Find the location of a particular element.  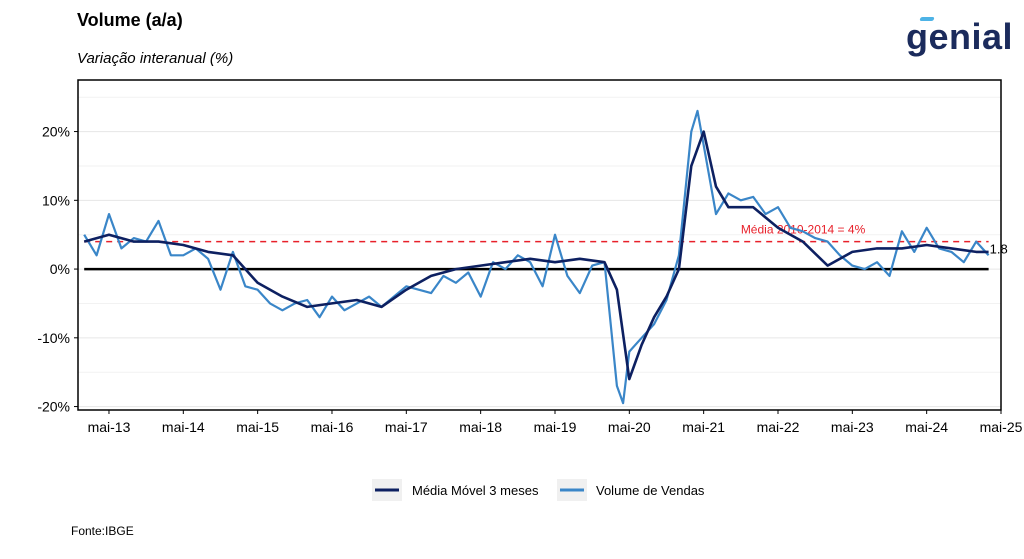

y-tick-label: 10% is located at coordinates (56, 200).